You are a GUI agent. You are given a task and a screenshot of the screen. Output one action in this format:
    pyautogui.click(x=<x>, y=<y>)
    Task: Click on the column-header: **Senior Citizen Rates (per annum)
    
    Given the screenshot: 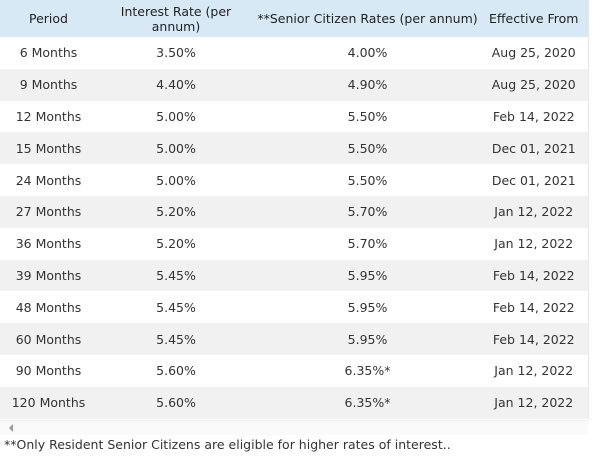 What is the action you would take?
    pyautogui.click(x=367, y=18)
    